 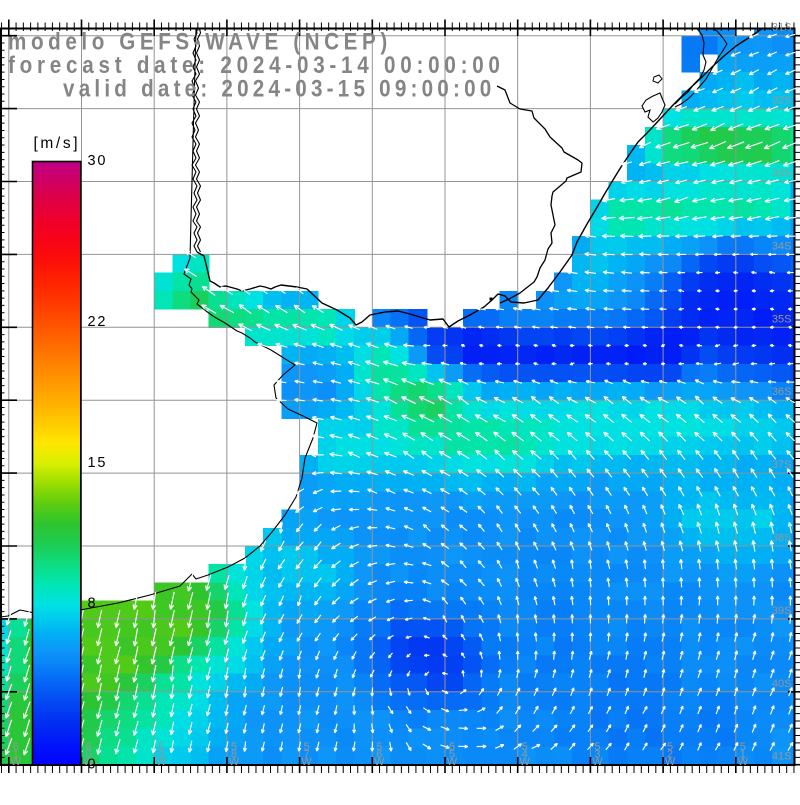 What do you see at coordinates (782, 684) in the screenshot?
I see `svg-text: 40S` at bounding box center [782, 684].